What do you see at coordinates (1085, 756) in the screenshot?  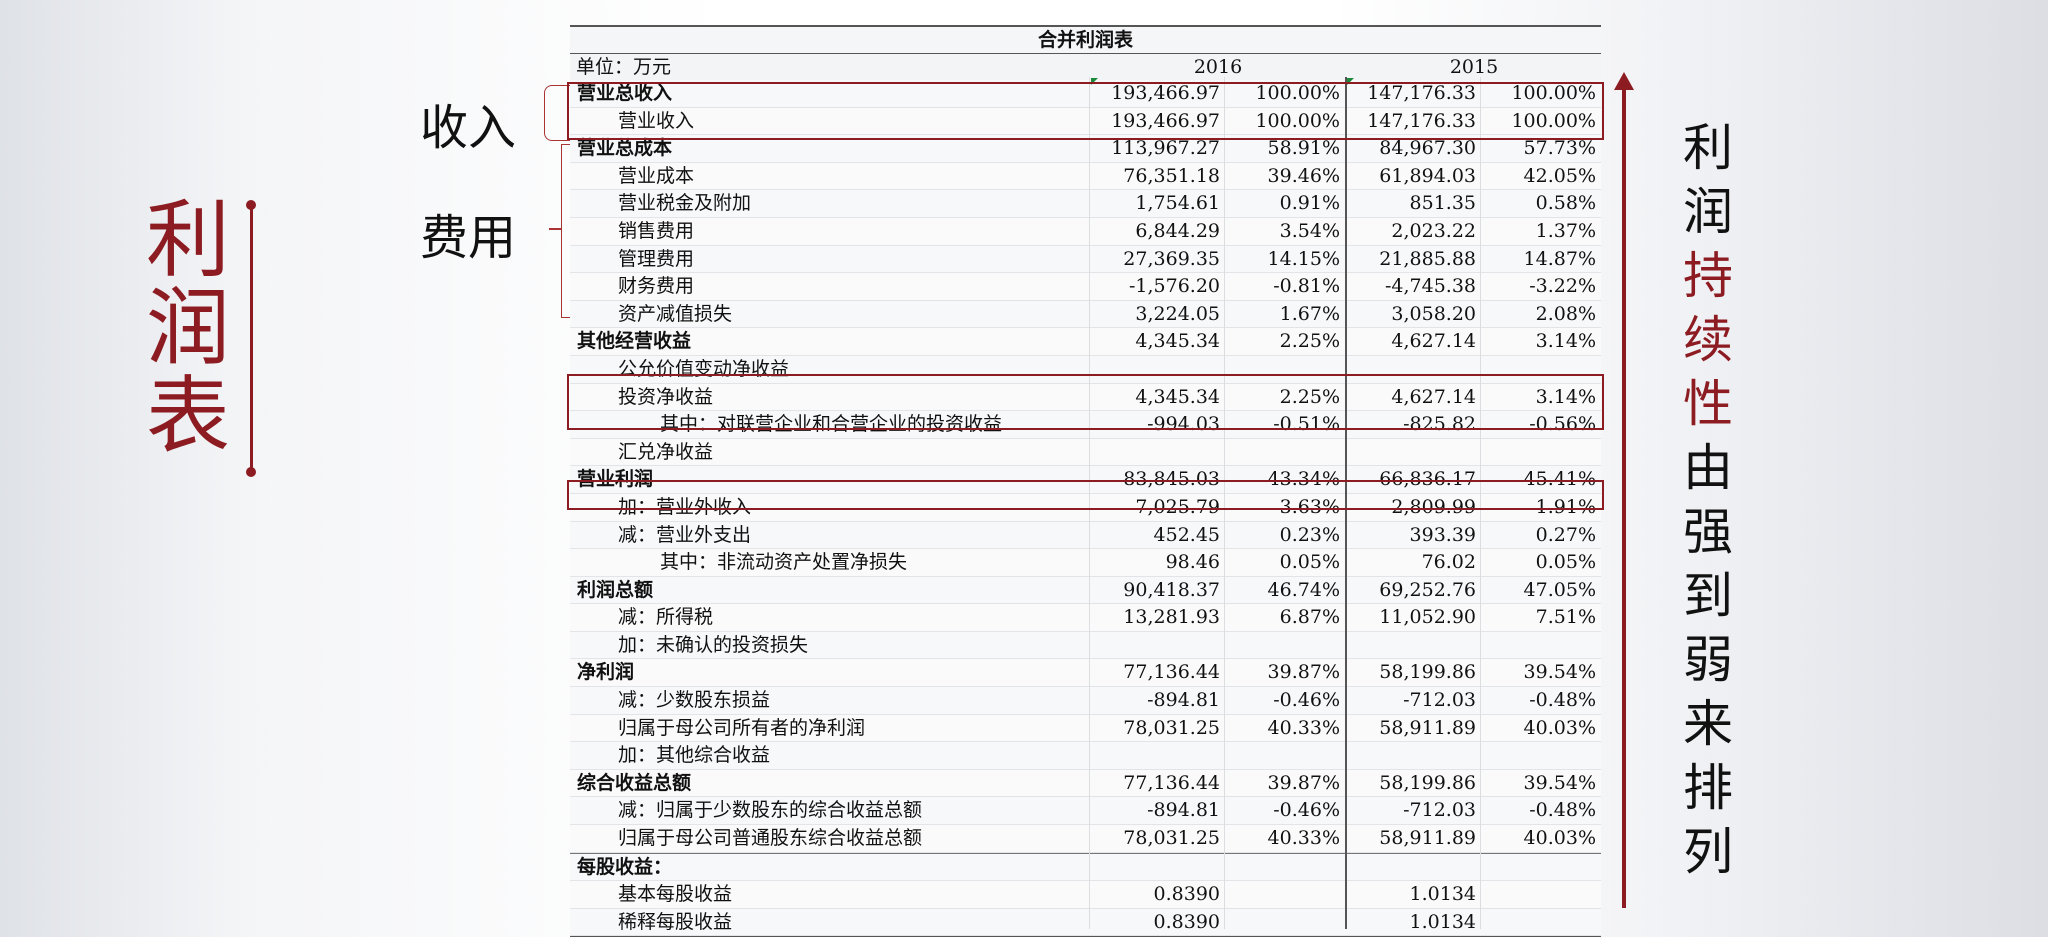 I see `table-row: 加：其他综合收益` at bounding box center [1085, 756].